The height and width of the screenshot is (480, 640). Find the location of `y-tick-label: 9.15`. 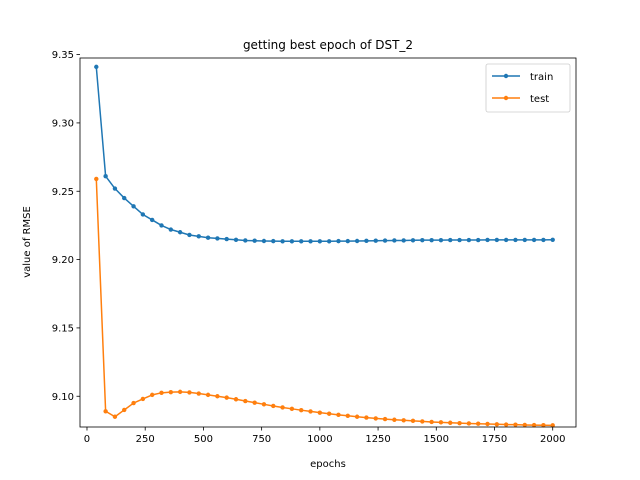

y-tick-label: 9.15 is located at coordinates (63, 328).